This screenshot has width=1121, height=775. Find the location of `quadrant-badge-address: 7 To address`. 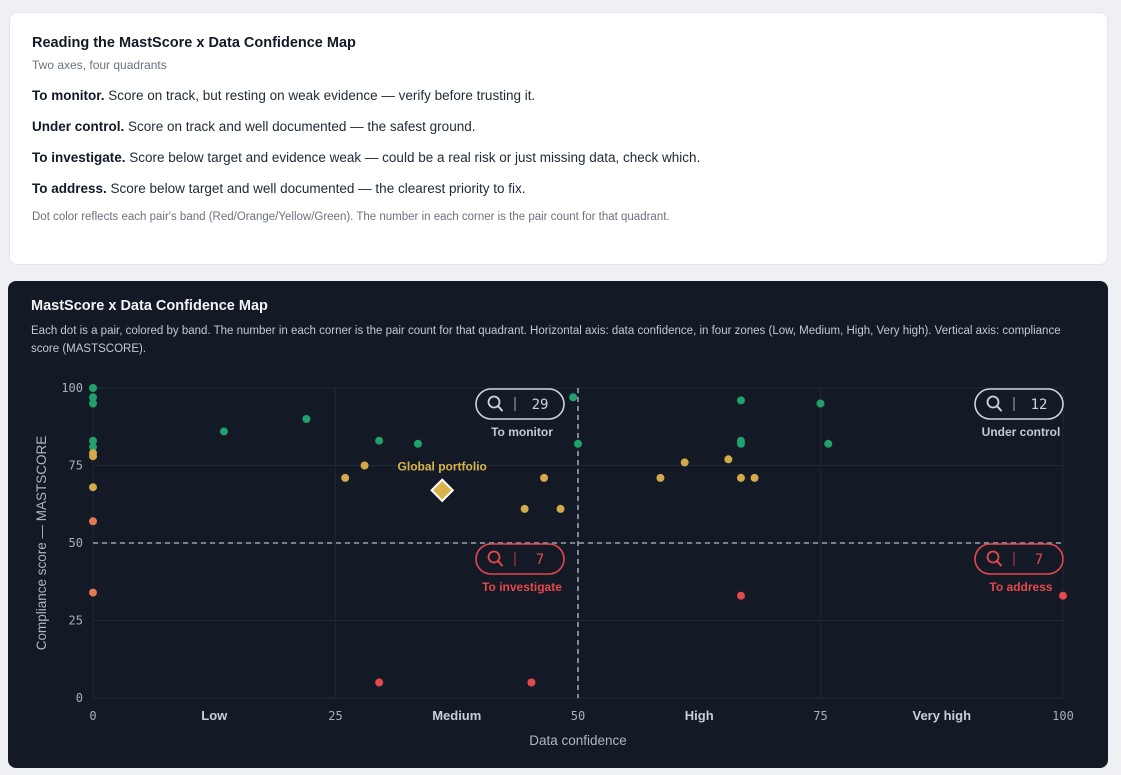

quadrant-badge-address: 7 To address is located at coordinates (1019, 568).